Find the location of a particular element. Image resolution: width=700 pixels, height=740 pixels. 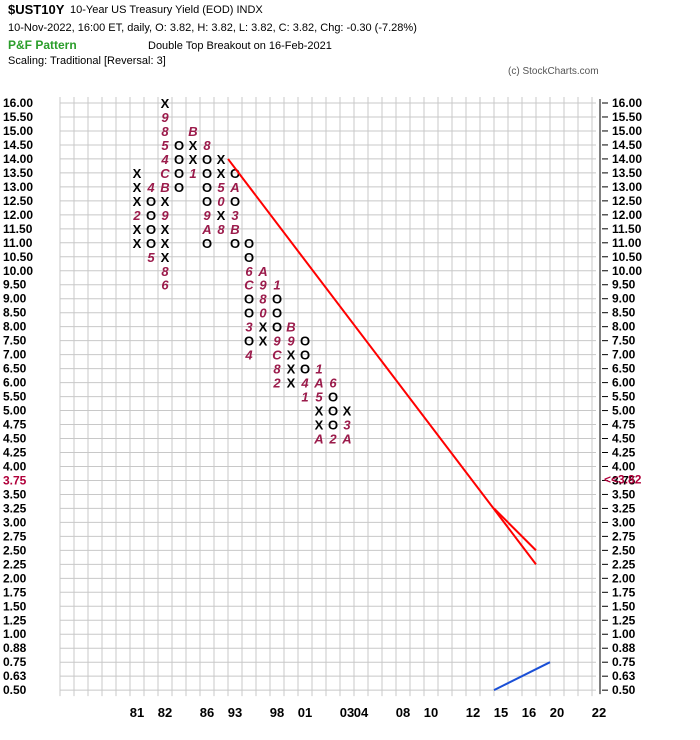

y-tick-label-left: 1.00 is located at coordinates (15, 634).